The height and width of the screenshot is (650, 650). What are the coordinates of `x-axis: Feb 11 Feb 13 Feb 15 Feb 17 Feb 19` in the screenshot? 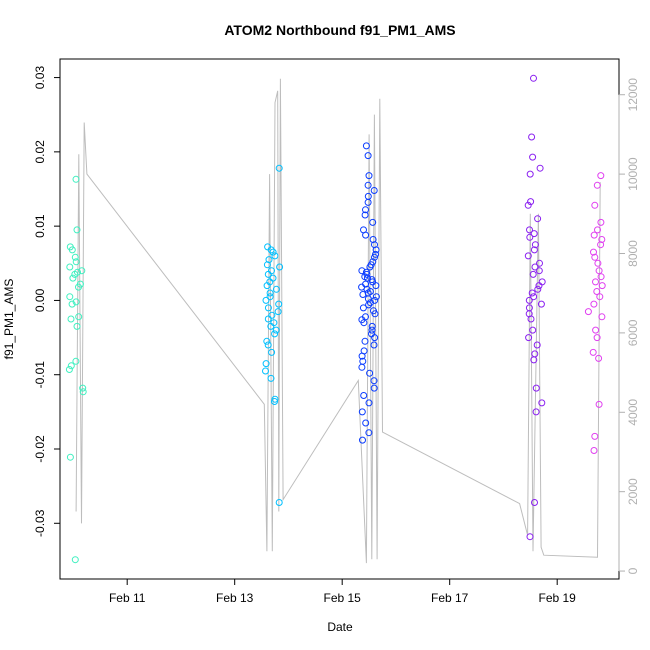 It's located at (343, 591).